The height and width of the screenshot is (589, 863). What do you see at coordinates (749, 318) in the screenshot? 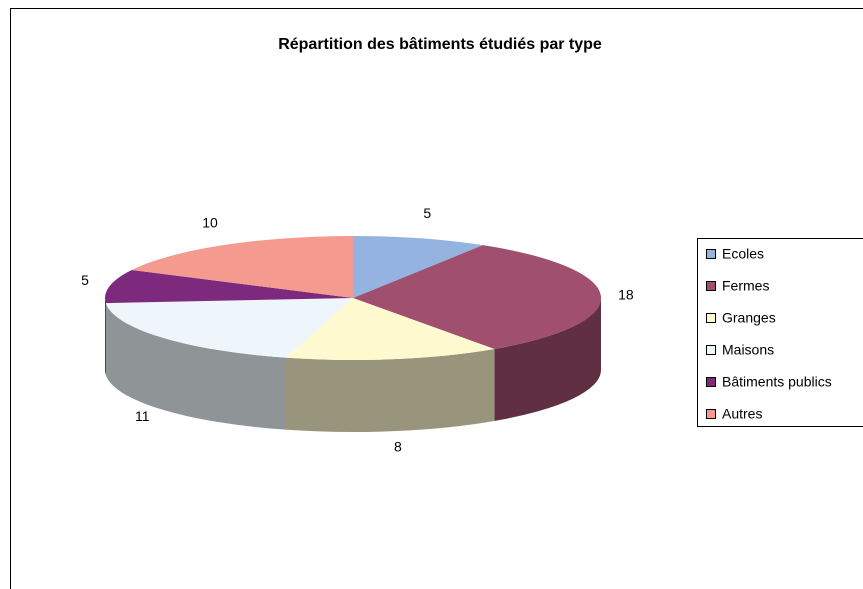
I see `legend-label: Granges` at bounding box center [749, 318].